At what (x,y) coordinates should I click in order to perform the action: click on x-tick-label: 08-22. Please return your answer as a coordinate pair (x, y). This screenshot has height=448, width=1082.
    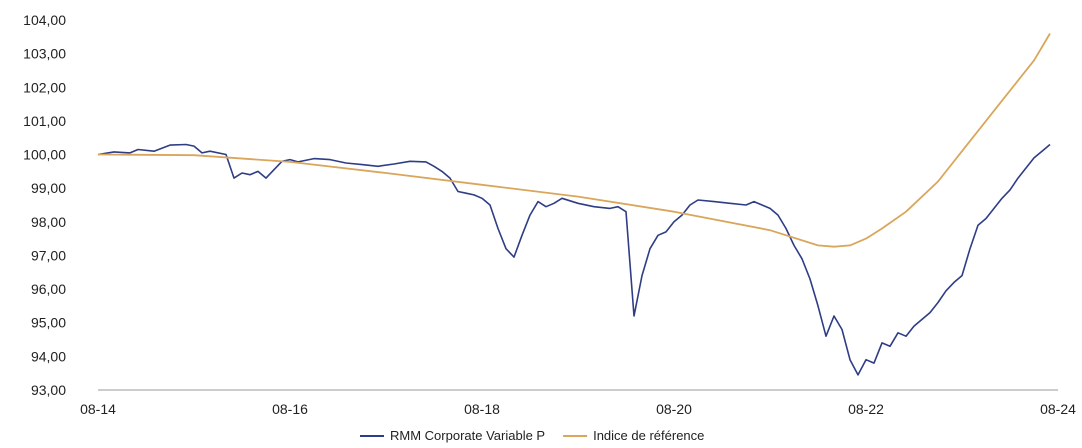
    Looking at the image, I should click on (866, 409).